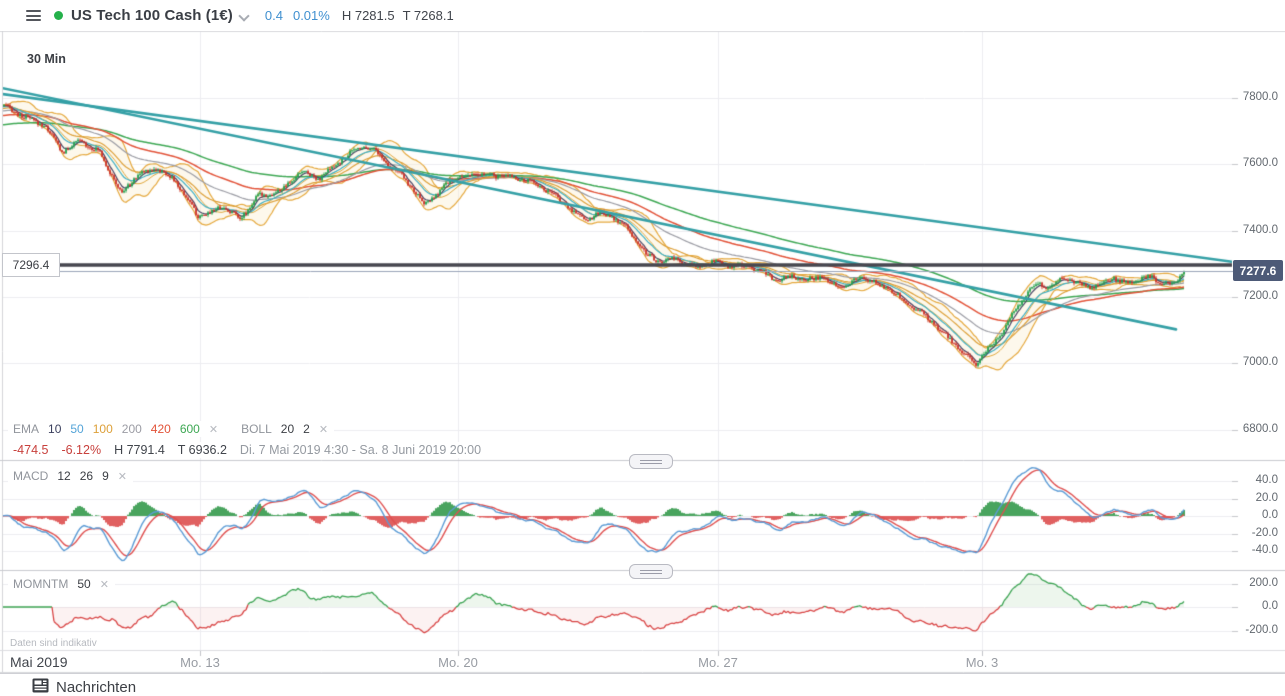  Describe the element at coordinates (31, 265) in the screenshot. I see `price-level-label: 7296.4` at that location.